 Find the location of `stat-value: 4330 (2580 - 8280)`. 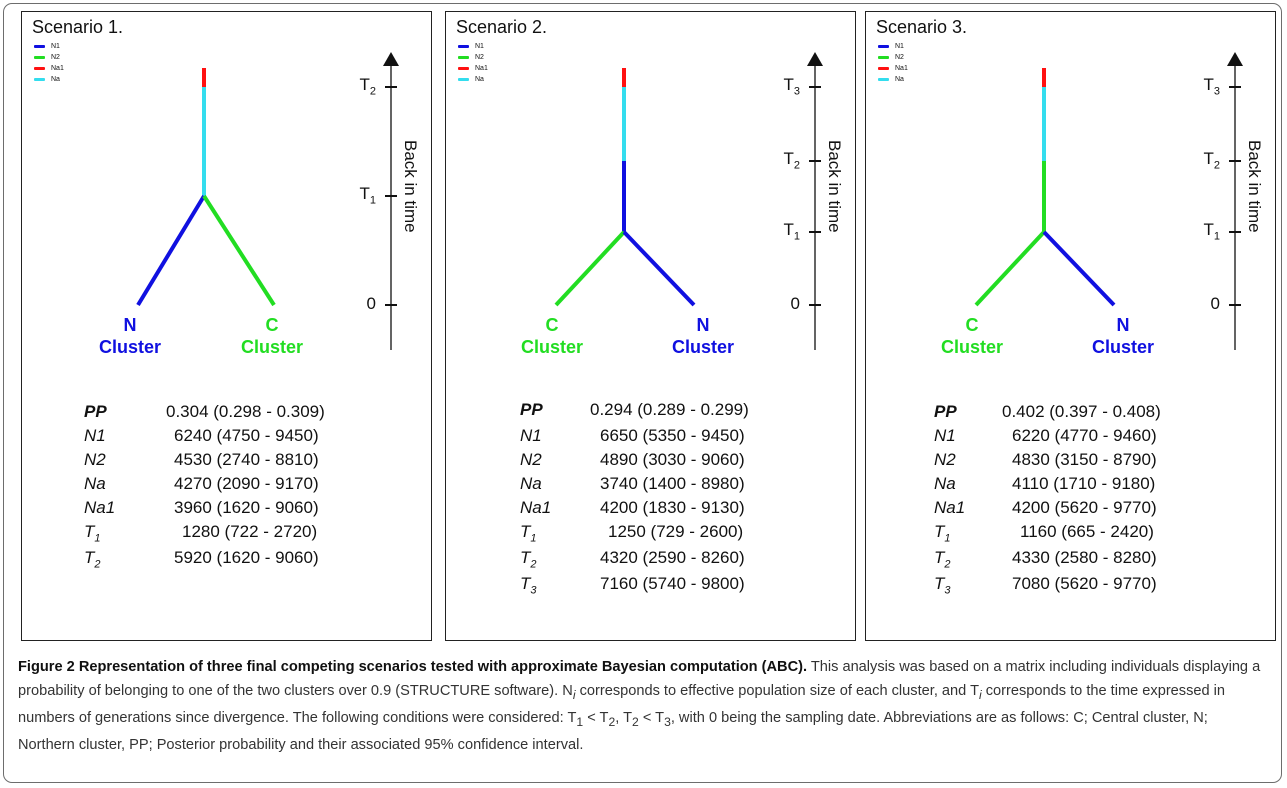

stat-value: 4330 (2580 - 8280) is located at coordinates (1084, 557).